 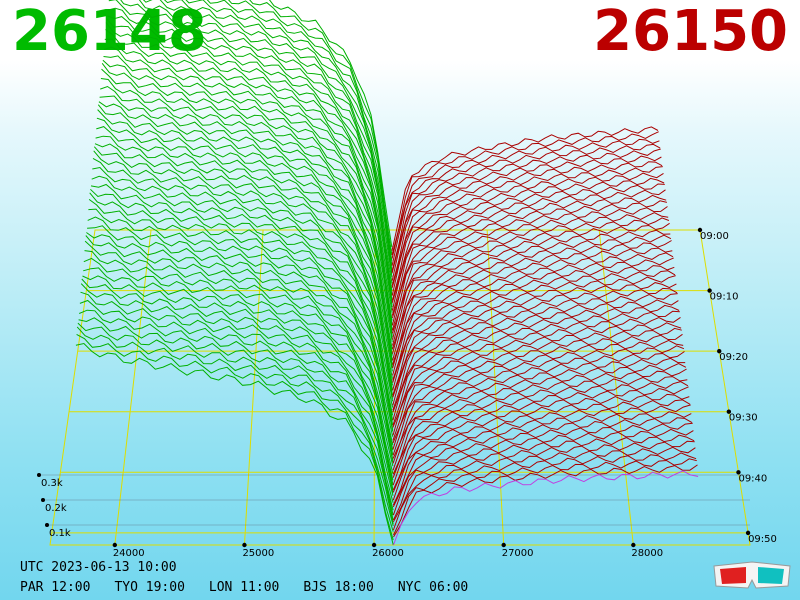 I want to click on 3d-glasses-icon, so click(x=752, y=575).